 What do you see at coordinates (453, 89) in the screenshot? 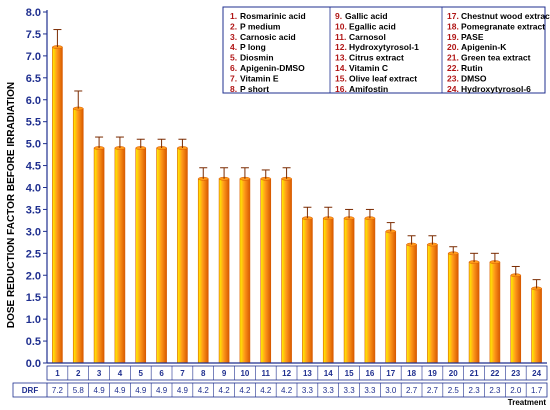
I see `legend-number: 24.` at bounding box center [453, 89].